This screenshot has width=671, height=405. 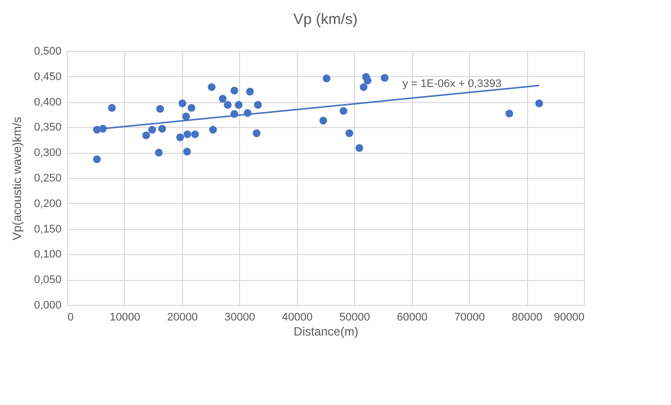 What do you see at coordinates (48, 153) in the screenshot?
I see `y-tick-label: 0,300` at bounding box center [48, 153].